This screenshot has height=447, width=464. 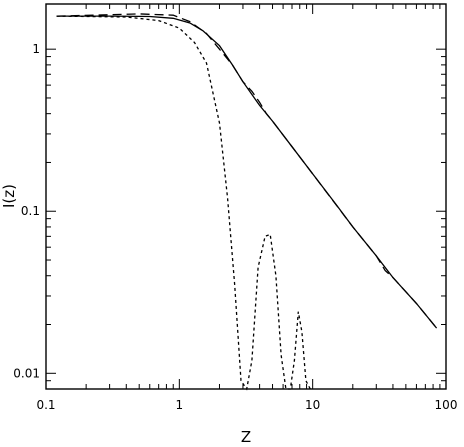 I want to click on x-tick-label: 100, so click(x=446, y=405).